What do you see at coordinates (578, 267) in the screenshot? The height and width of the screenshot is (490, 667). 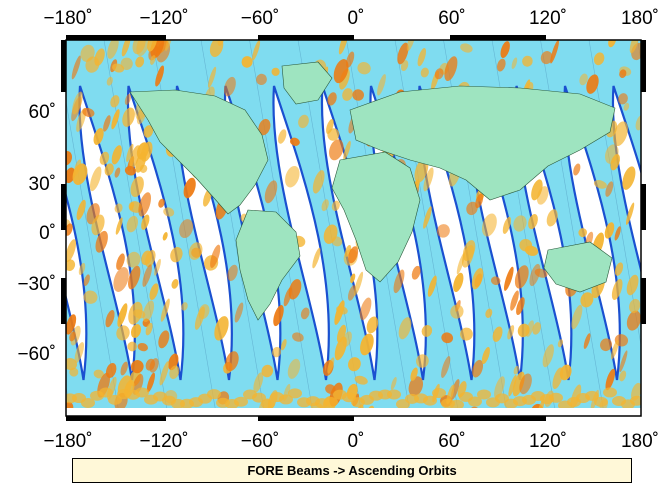 I see `australia-land` at bounding box center [578, 267].